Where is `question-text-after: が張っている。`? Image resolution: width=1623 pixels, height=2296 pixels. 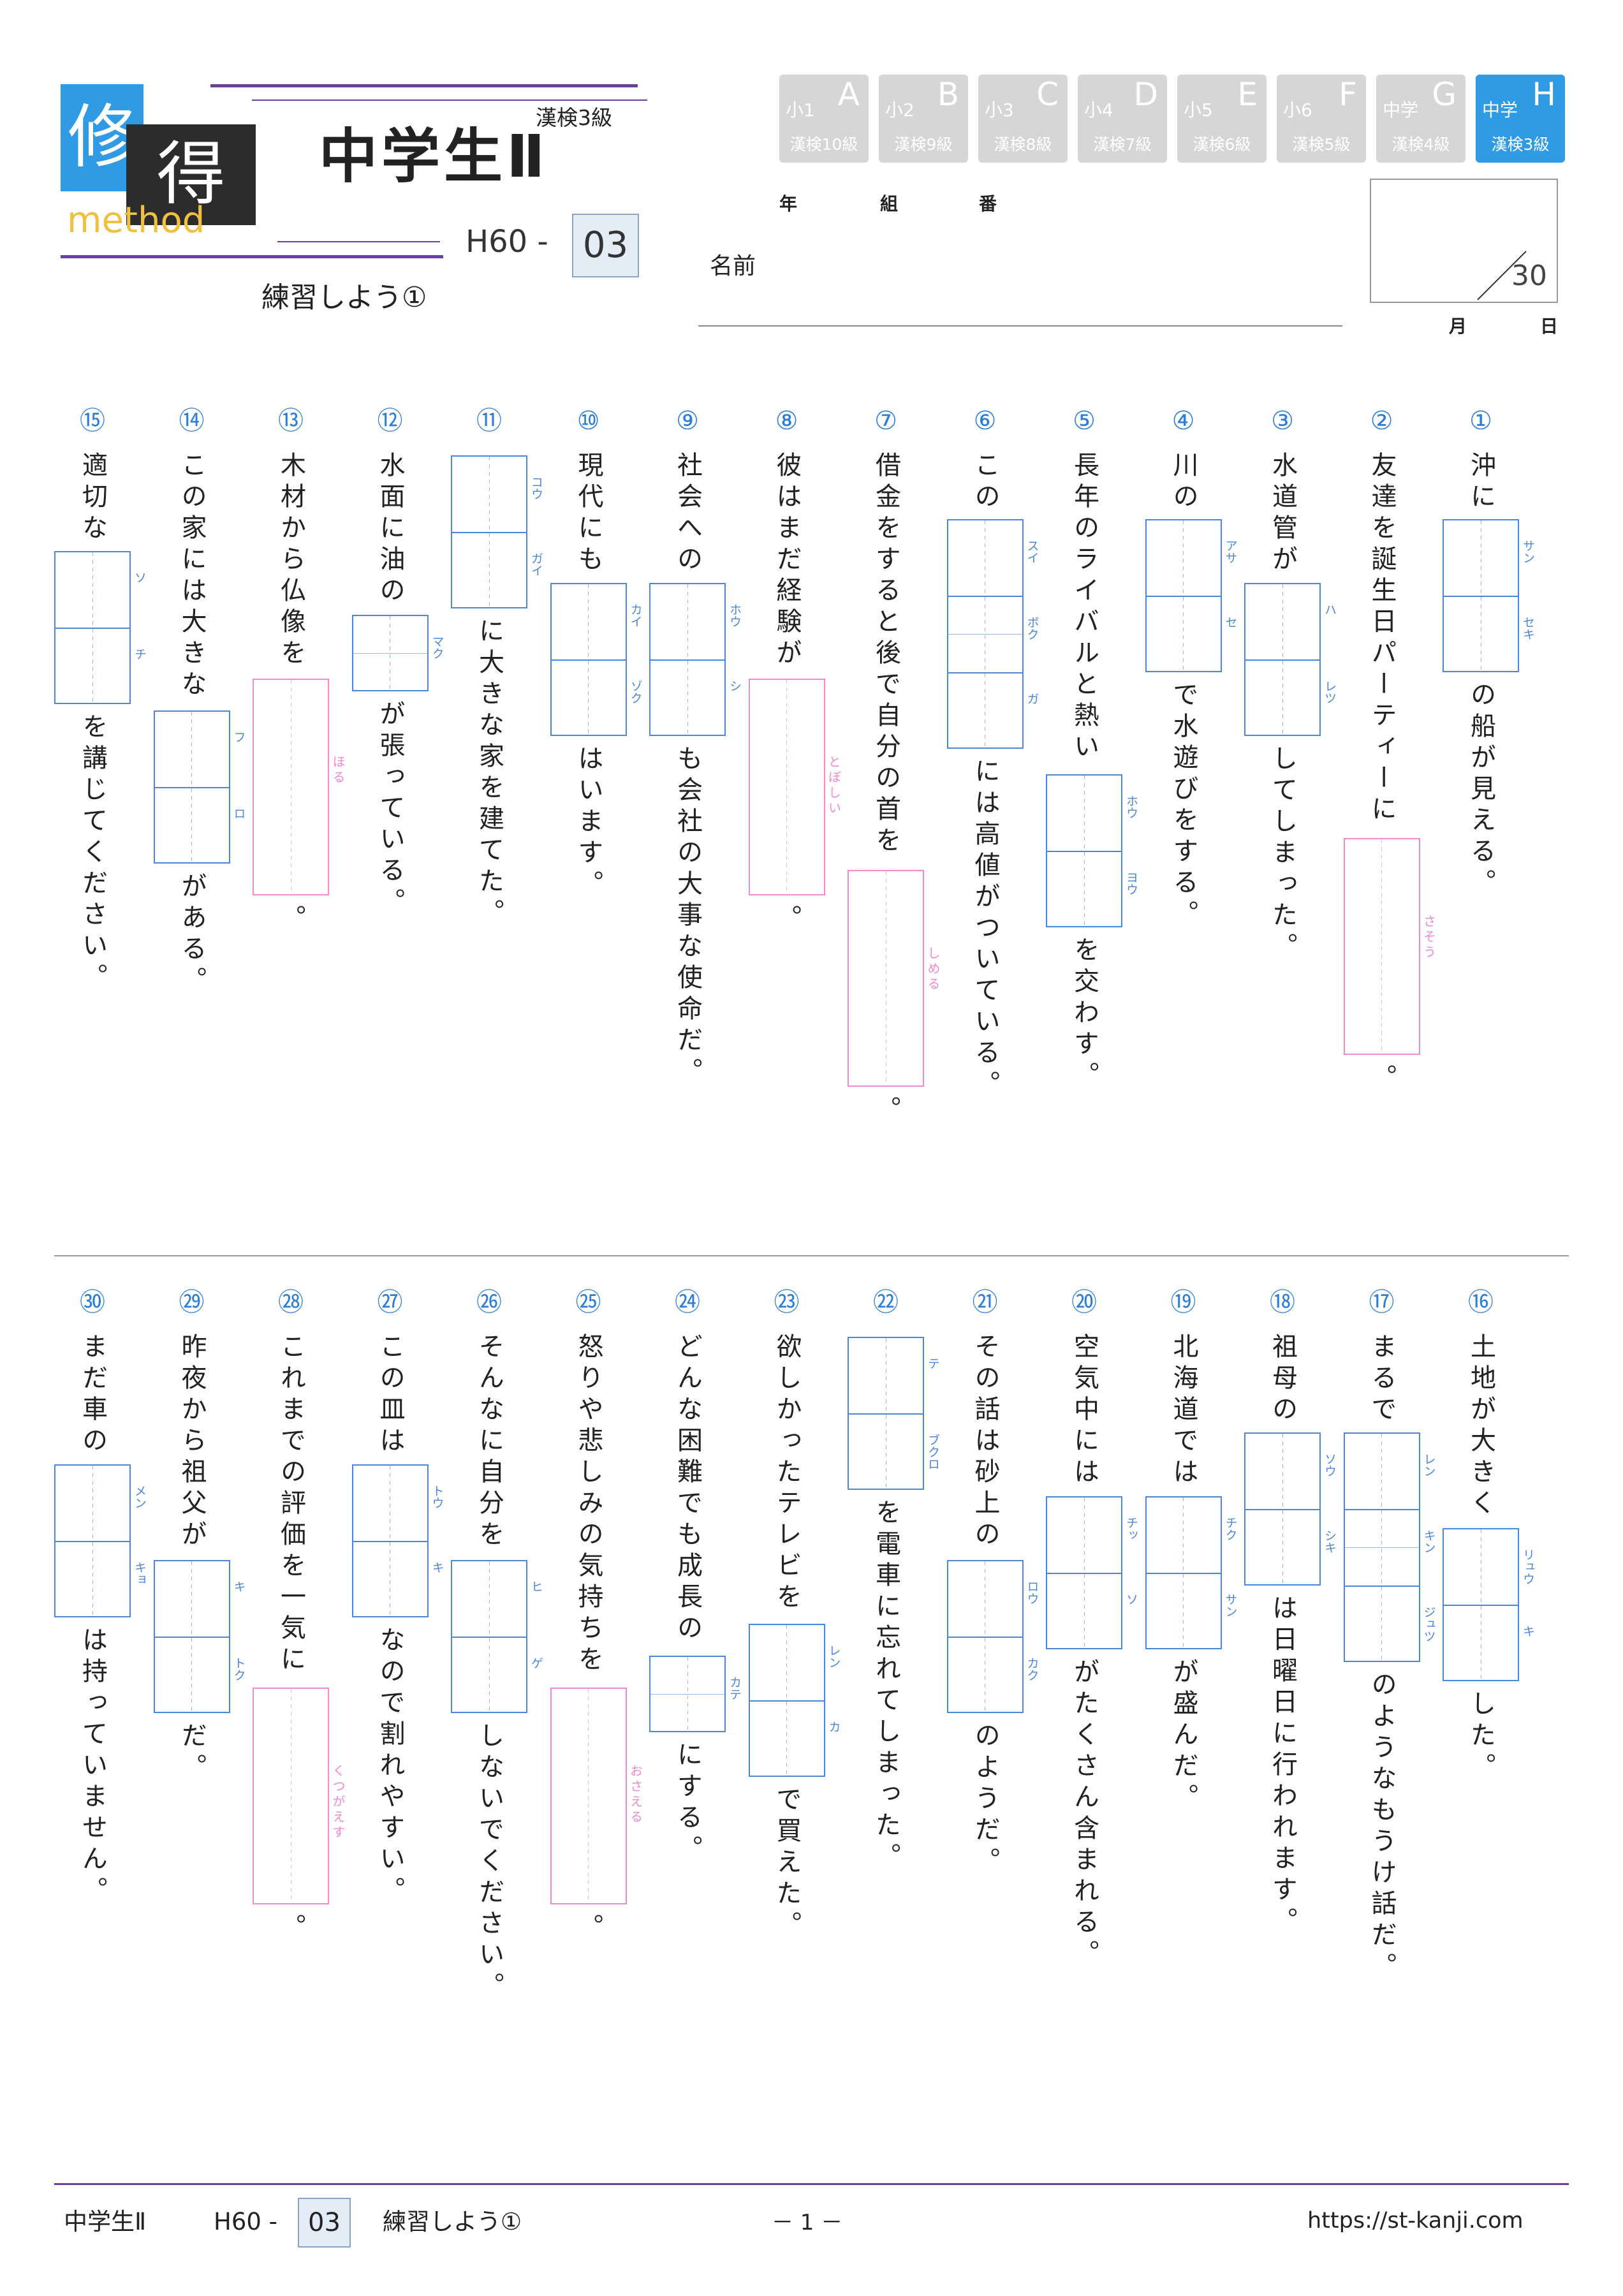
question-text-after: が張っている。 is located at coordinates (390, 809).